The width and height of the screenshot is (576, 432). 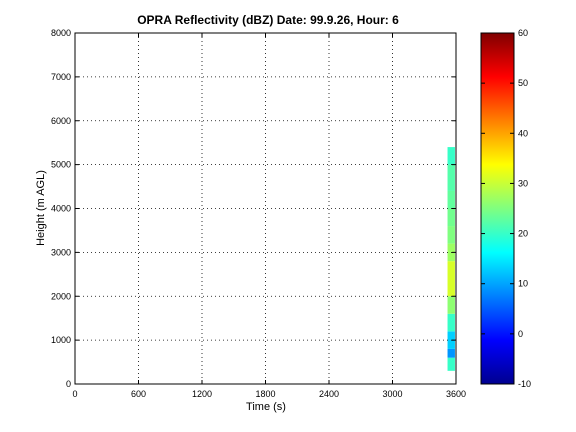 What do you see at coordinates (61, 296) in the screenshot?
I see `y-tick-label: 2000` at bounding box center [61, 296].